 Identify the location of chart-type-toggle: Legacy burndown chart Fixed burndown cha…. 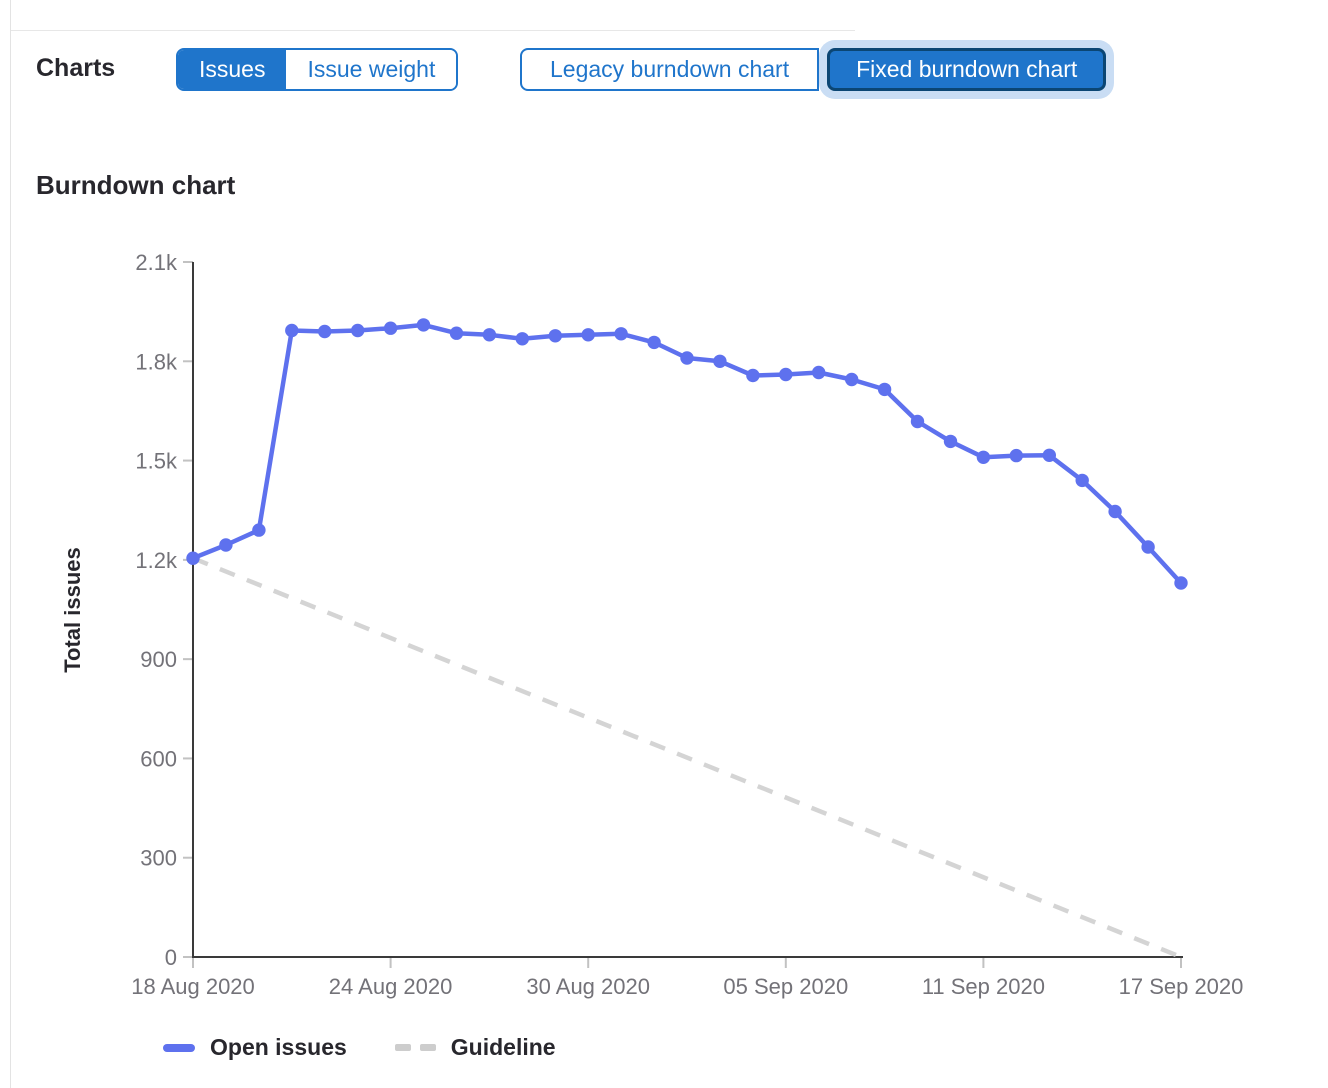
(813, 69).